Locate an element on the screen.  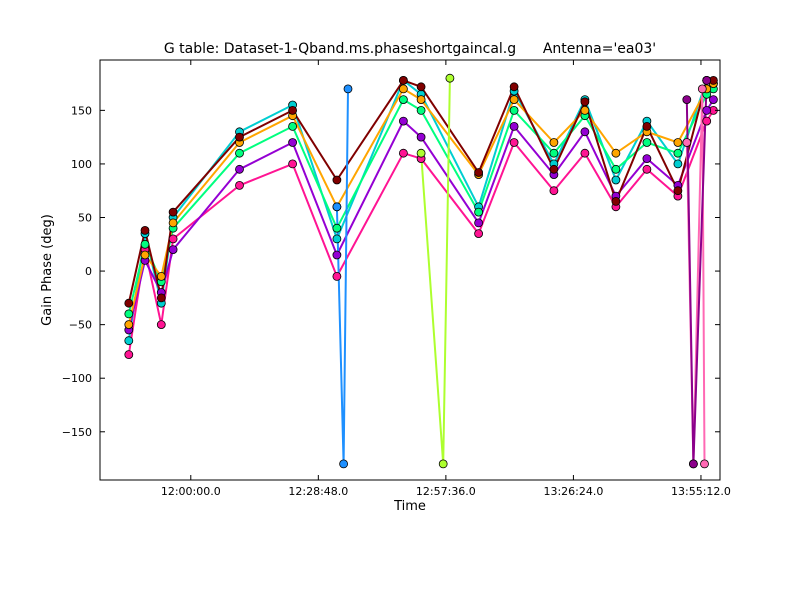
y-tick-label: −150 is located at coordinates (77, 432).